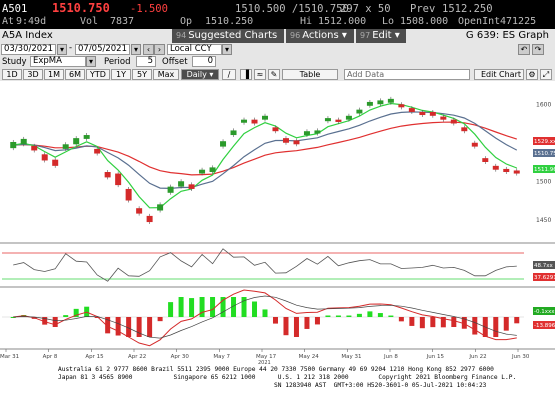 This screenshot has height=400, width=555. Describe the element at coordinates (54, 74) in the screenshot. I see `range-1m-button: 1M` at that location.